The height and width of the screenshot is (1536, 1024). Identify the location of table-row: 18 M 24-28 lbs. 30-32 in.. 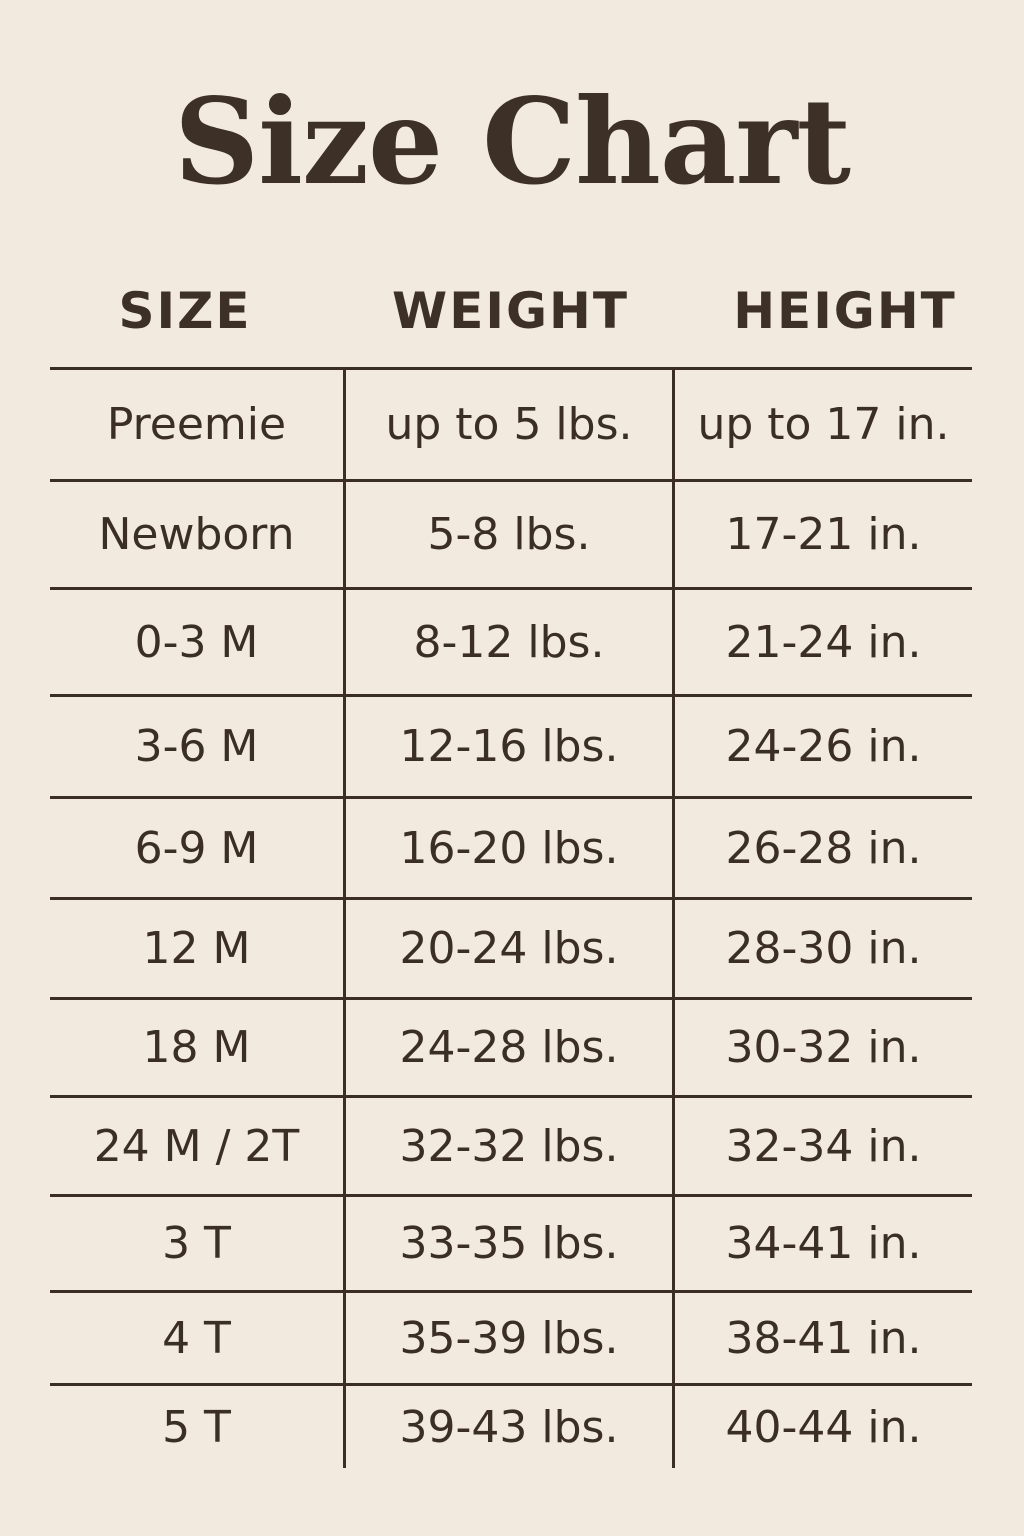
(511, 1046).